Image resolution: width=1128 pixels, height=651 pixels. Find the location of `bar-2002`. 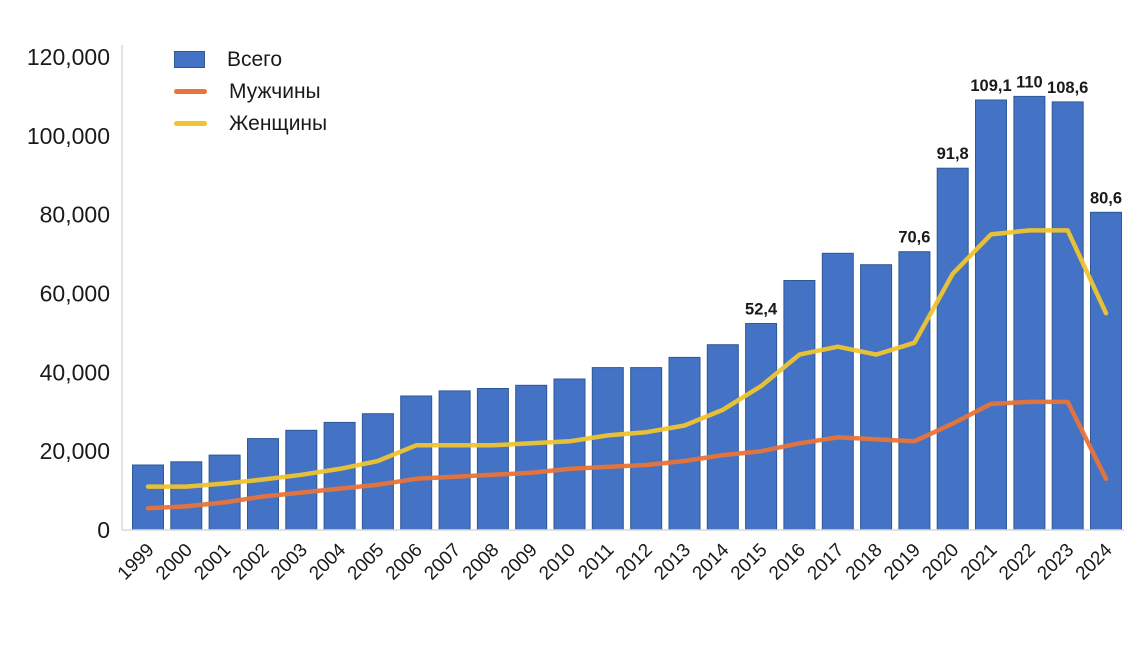

bar-2002 is located at coordinates (263, 484).